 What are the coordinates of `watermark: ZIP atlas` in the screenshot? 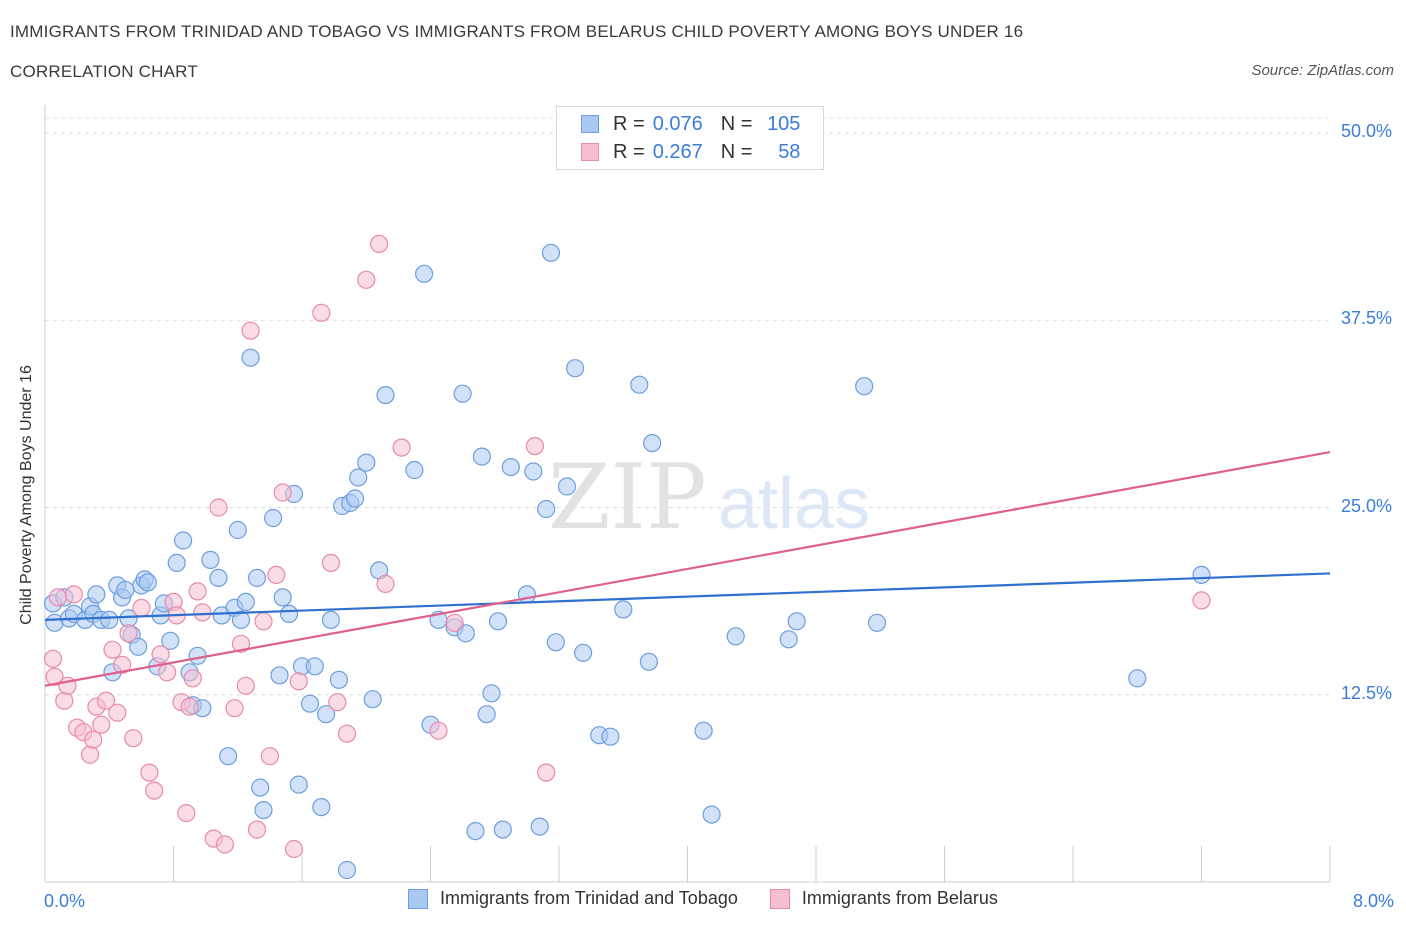 It's located at (709, 497).